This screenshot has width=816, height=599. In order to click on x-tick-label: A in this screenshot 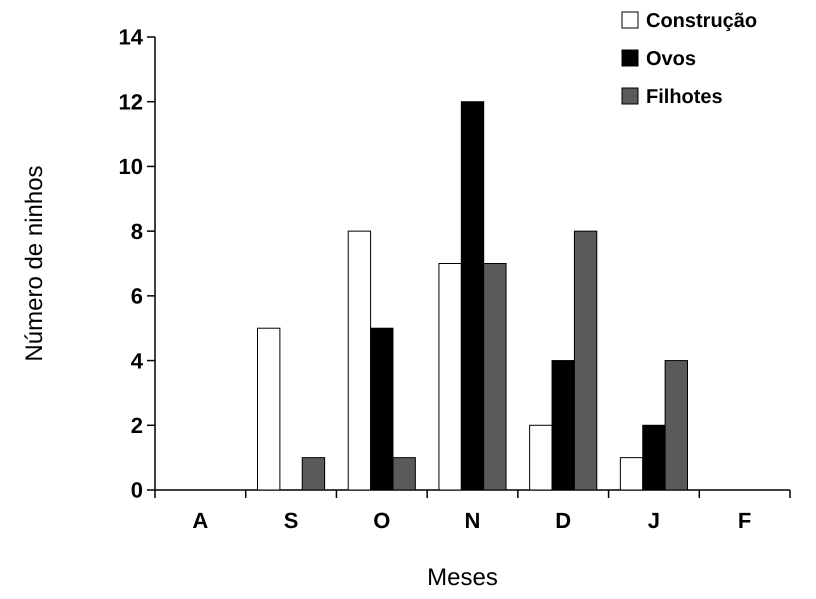, I will do `click(200, 520)`.